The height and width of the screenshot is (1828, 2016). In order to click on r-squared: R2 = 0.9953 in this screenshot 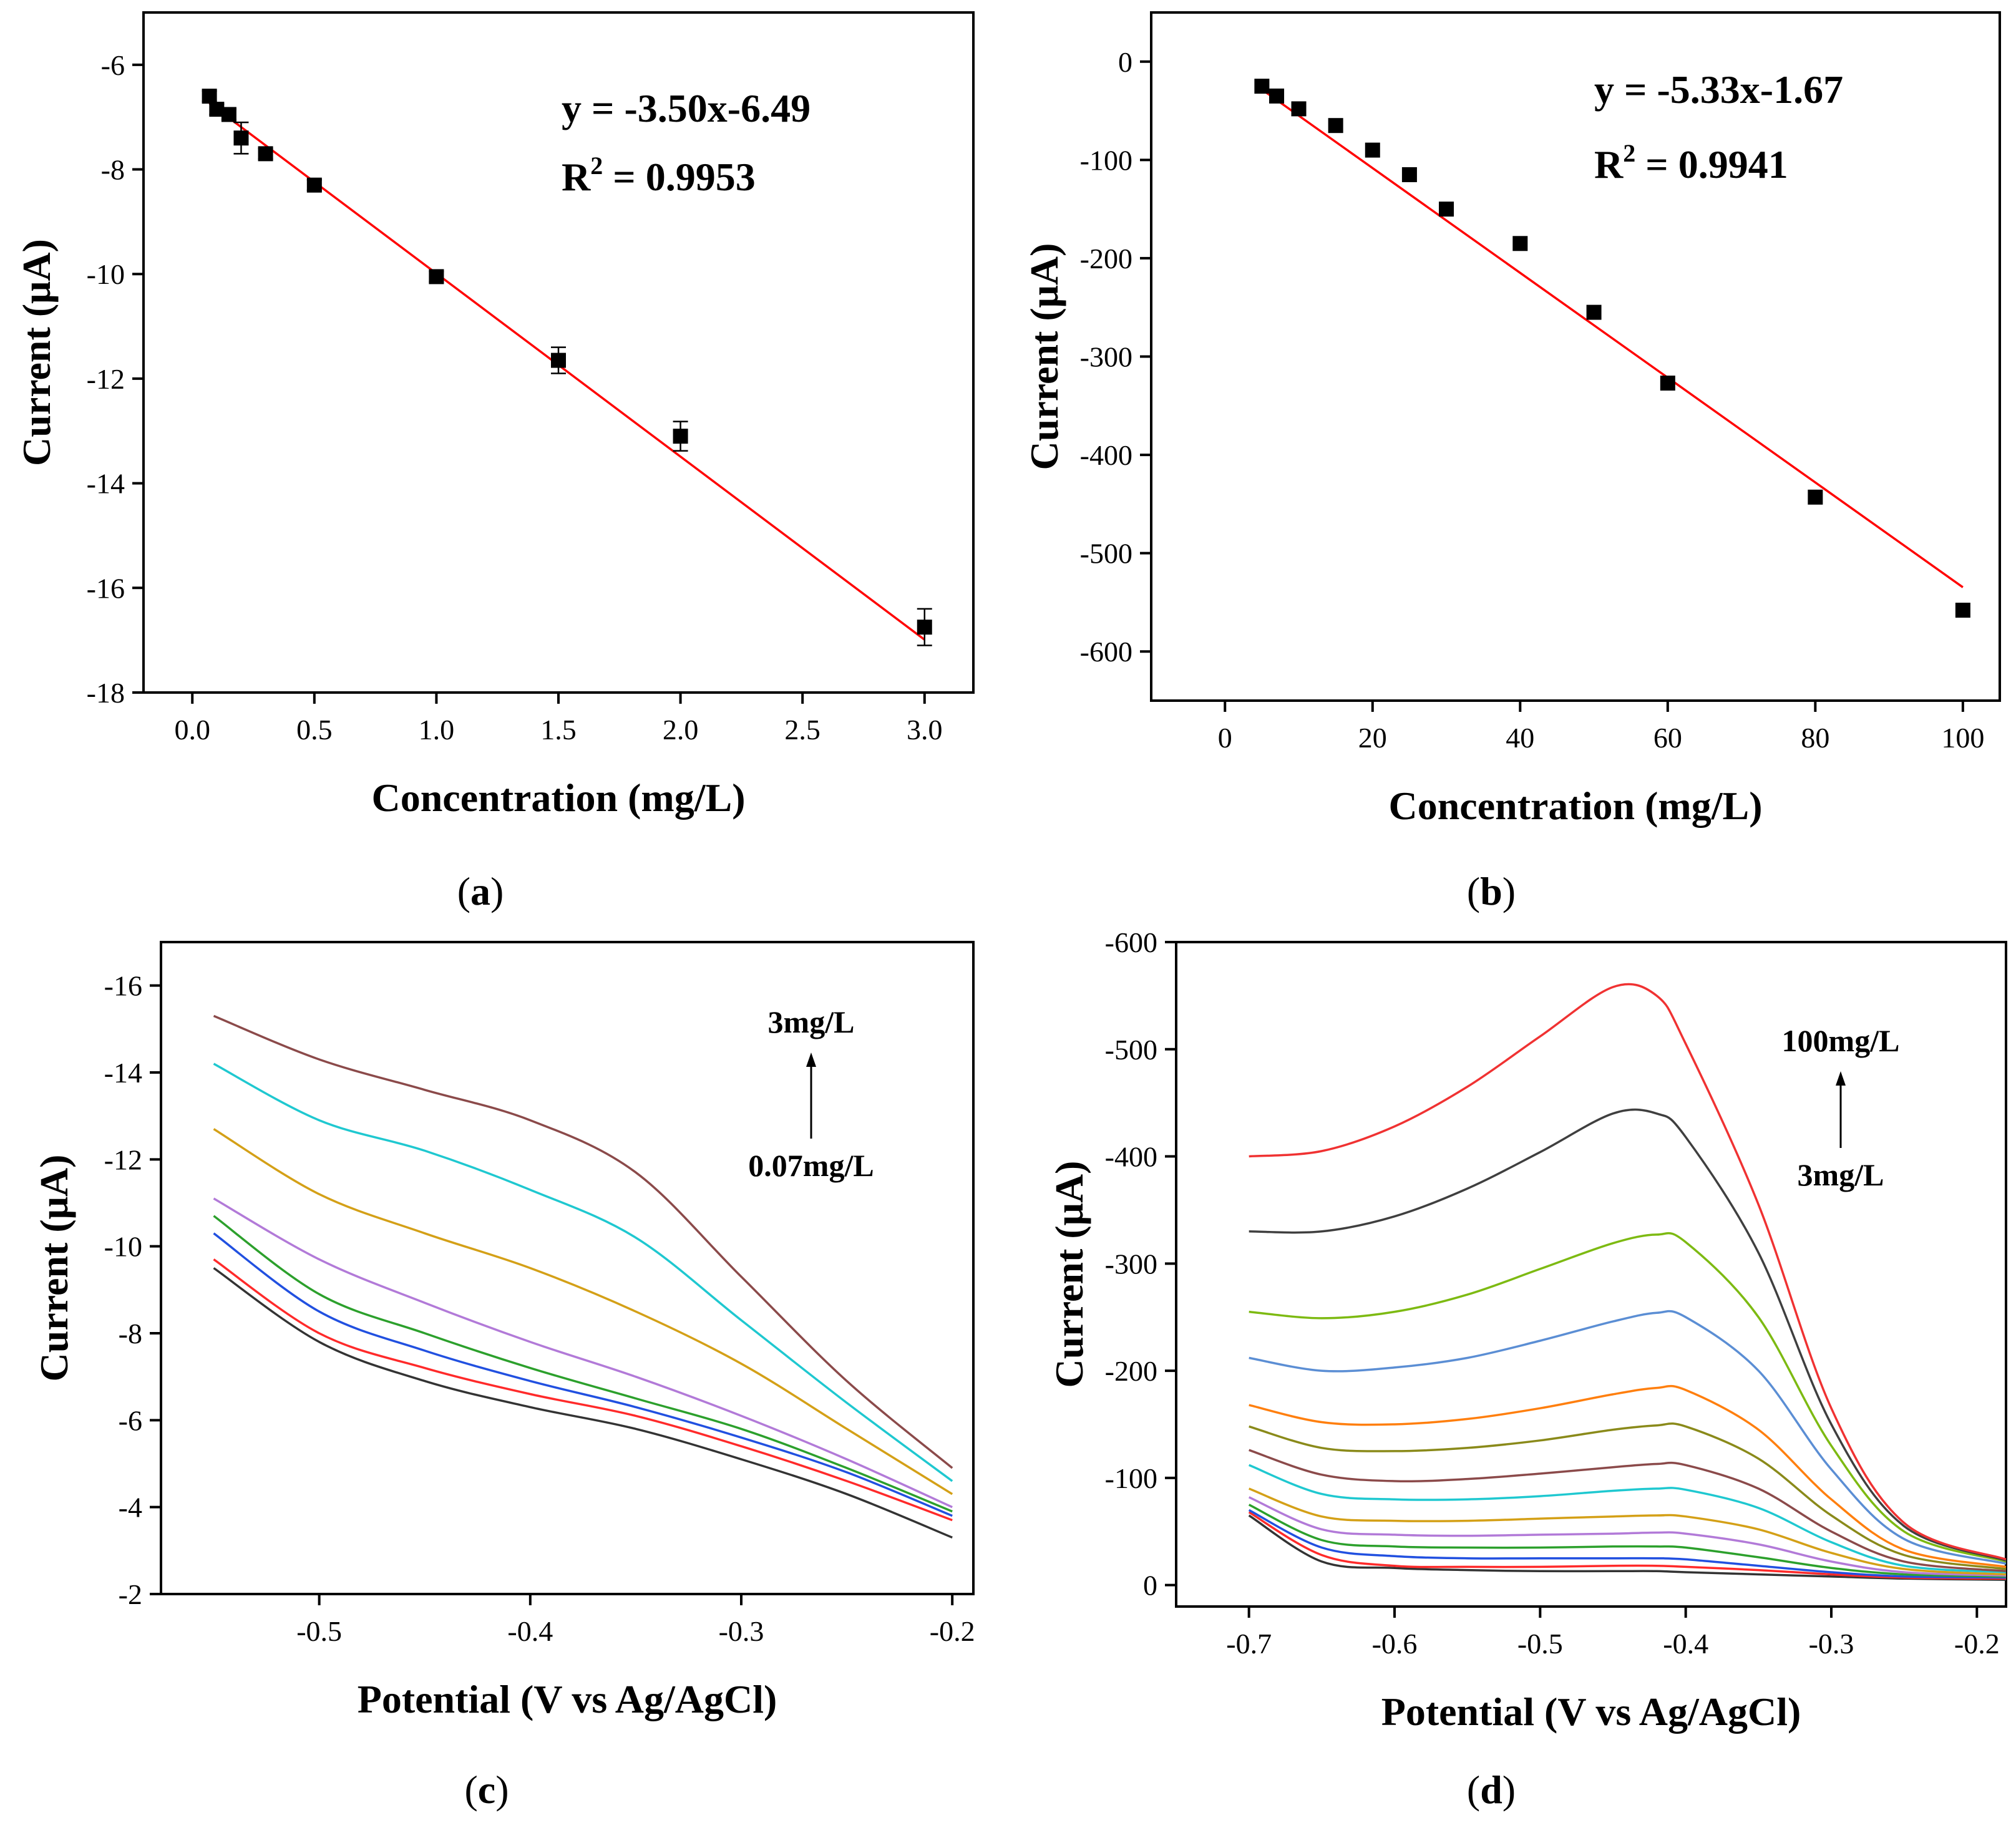, I will do `click(659, 175)`.